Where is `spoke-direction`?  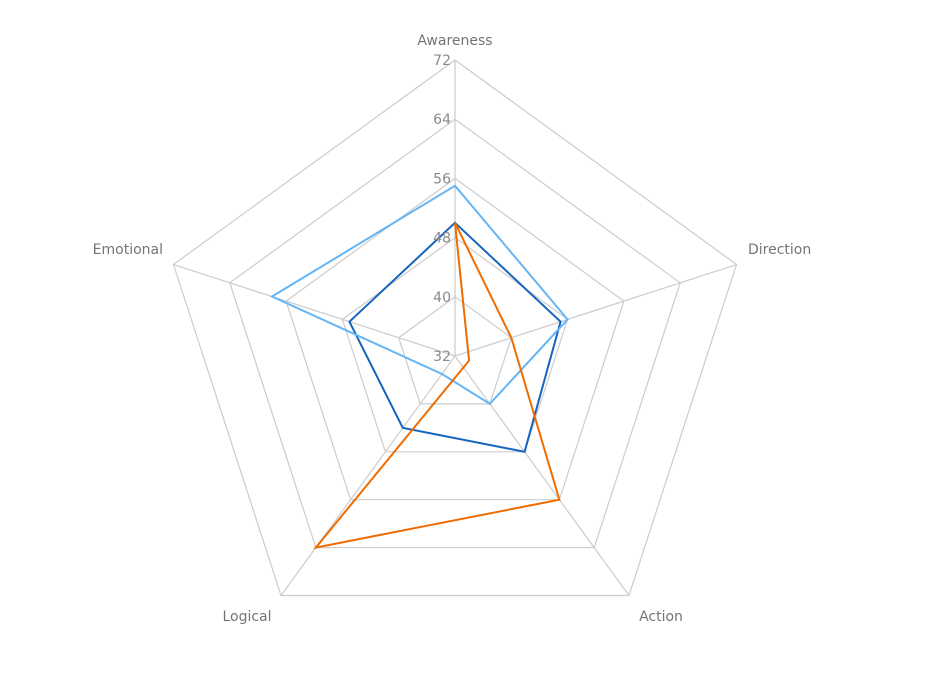 spoke-direction is located at coordinates (595, 310).